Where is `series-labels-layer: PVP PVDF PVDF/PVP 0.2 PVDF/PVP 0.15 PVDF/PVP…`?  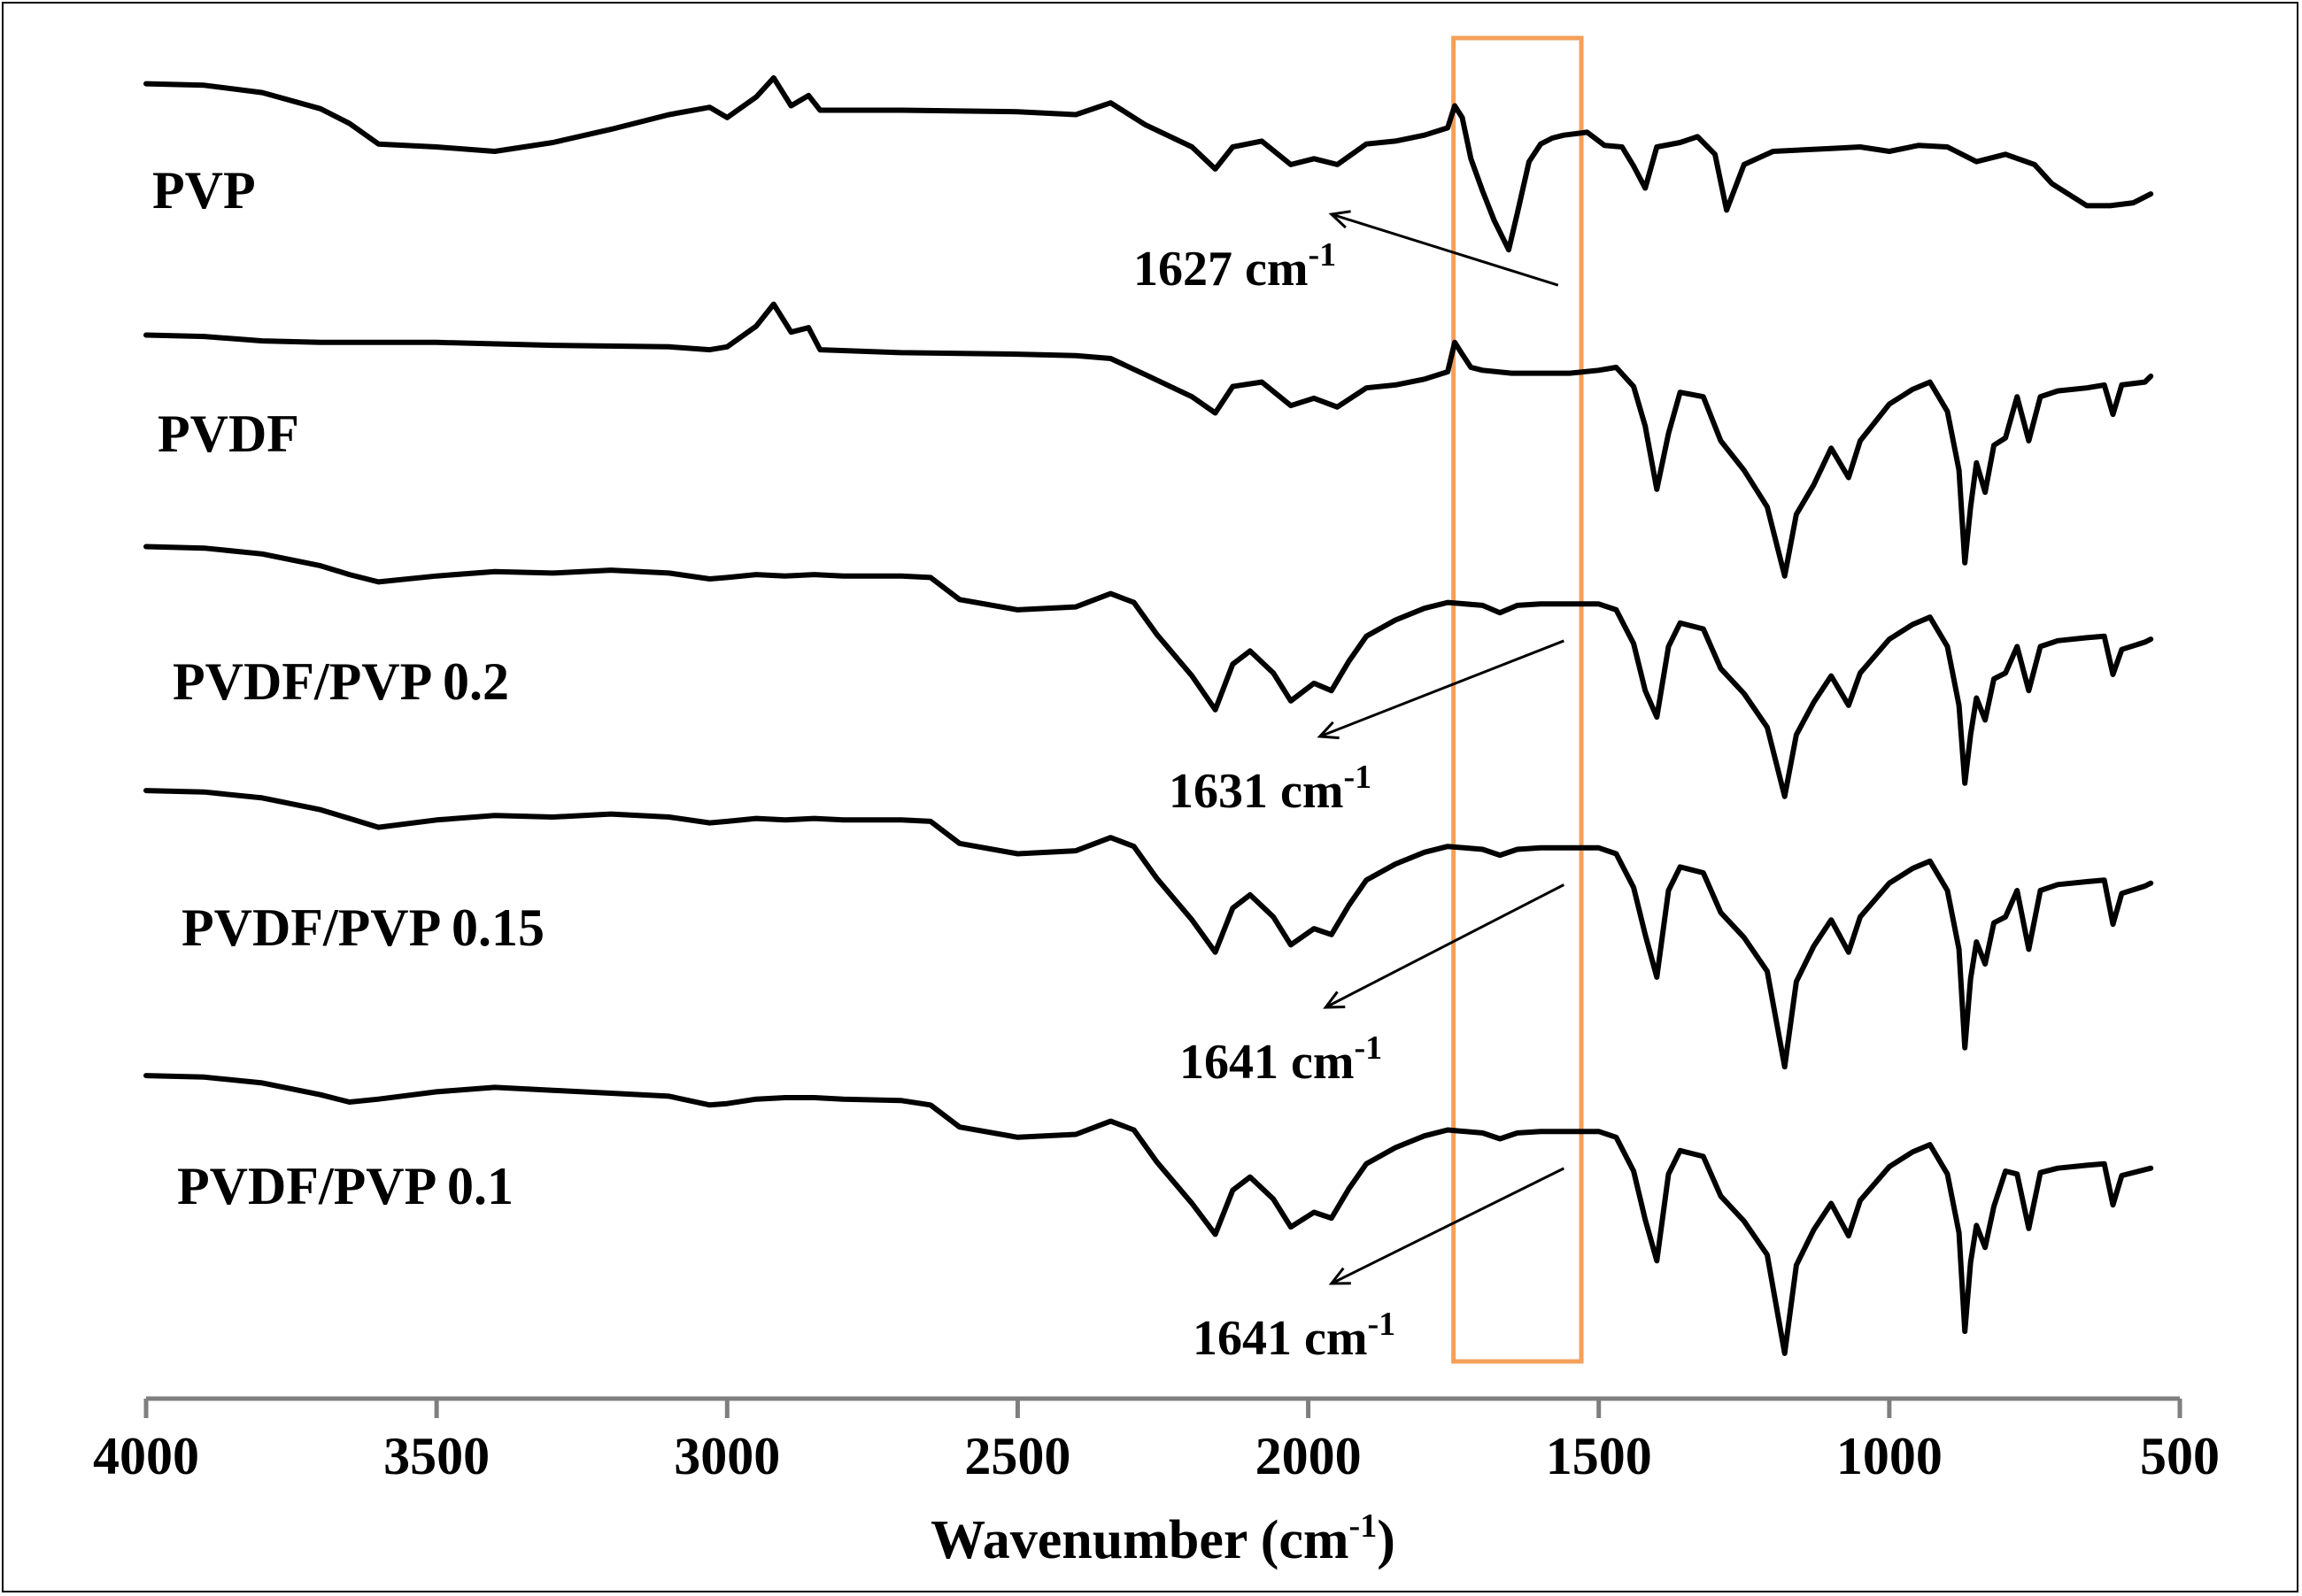
series-labels-layer: PVP PVDF PVDF/PVP 0.2 PVDF/PVP 0.15 PVDF/PVP… is located at coordinates (349, 688).